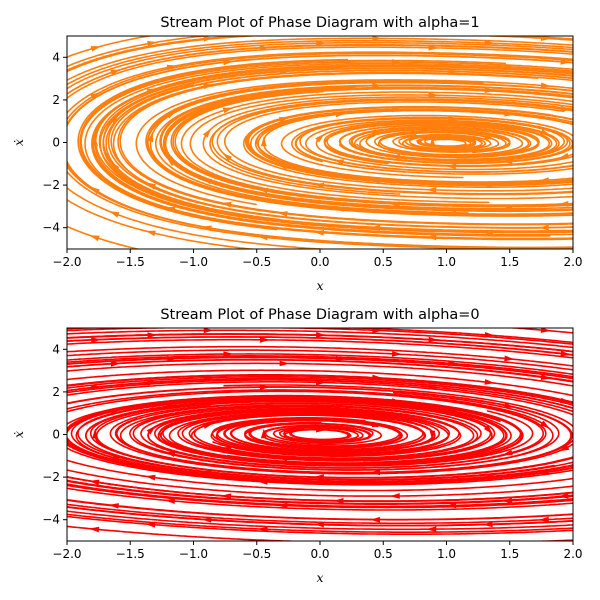 This screenshot has height=600, width=600. I want to click on x-tick-label: 0.0, so click(319, 554).